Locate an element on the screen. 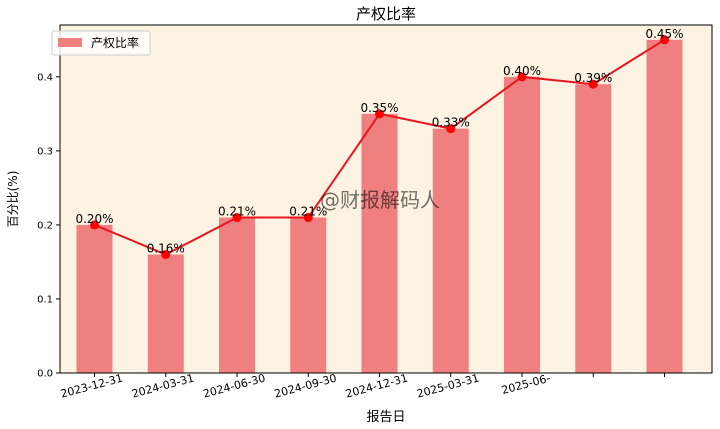  legend-swatch is located at coordinates (70, 42).